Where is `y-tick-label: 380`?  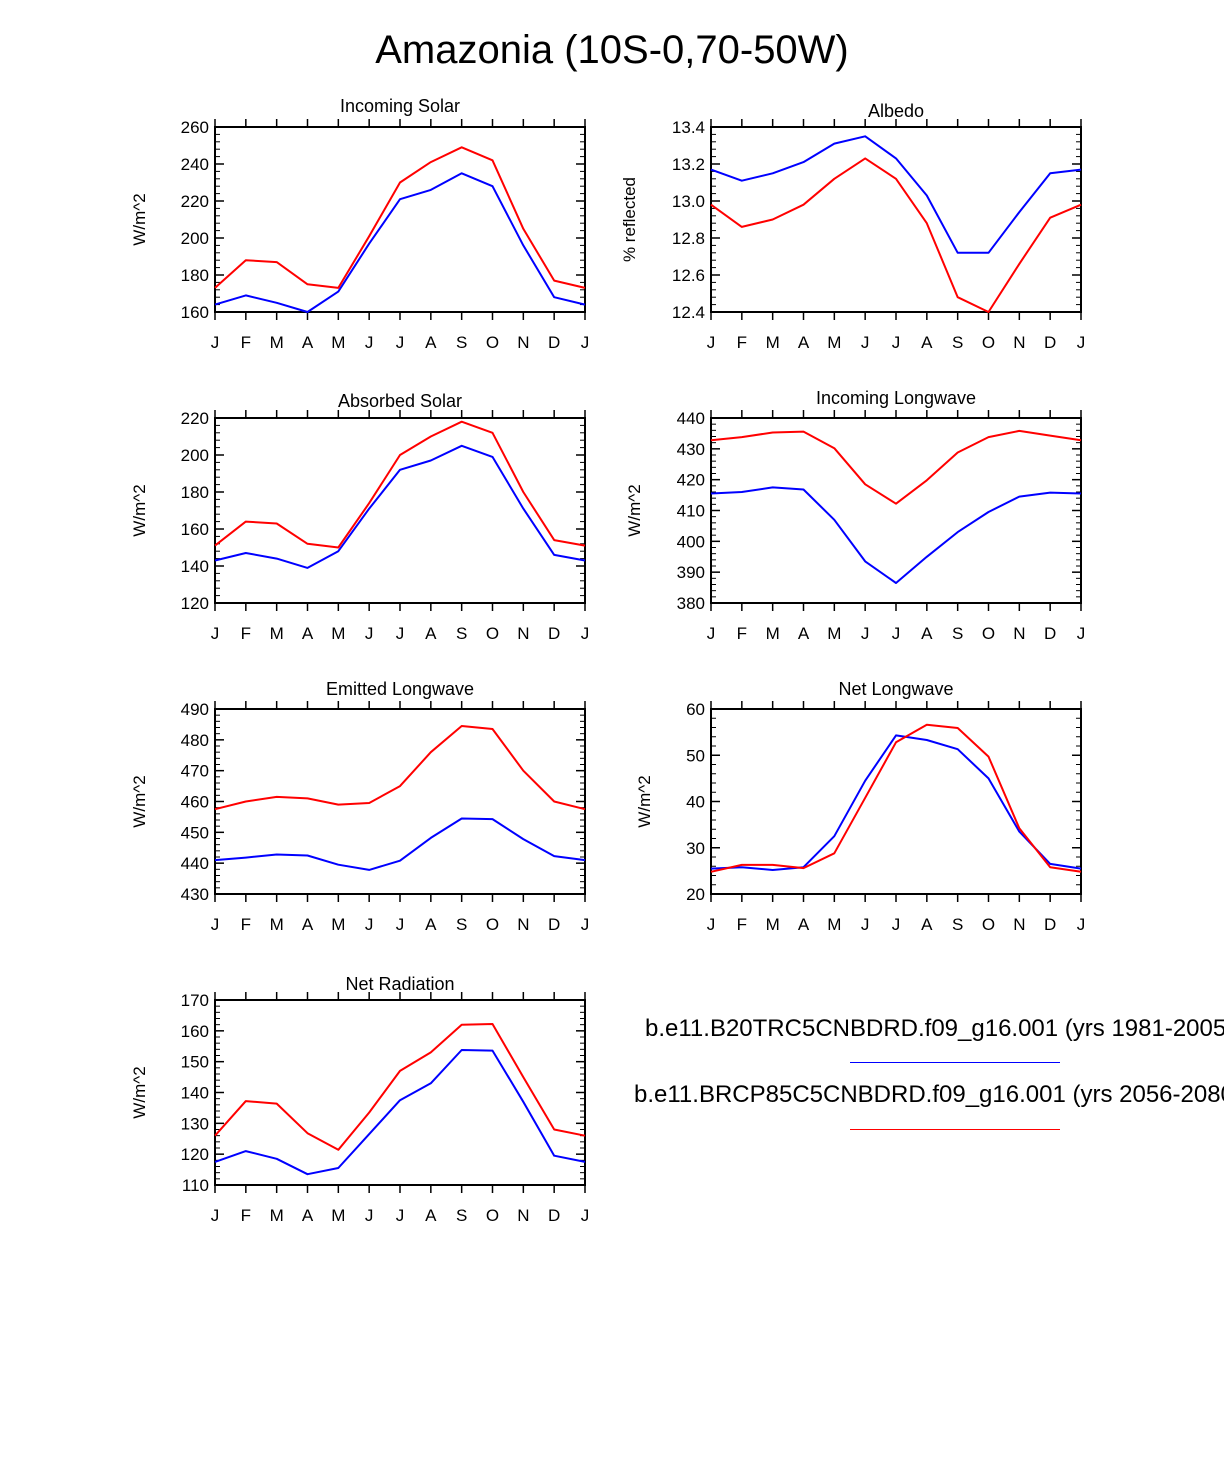
y-tick-label: 380 is located at coordinates (691, 603).